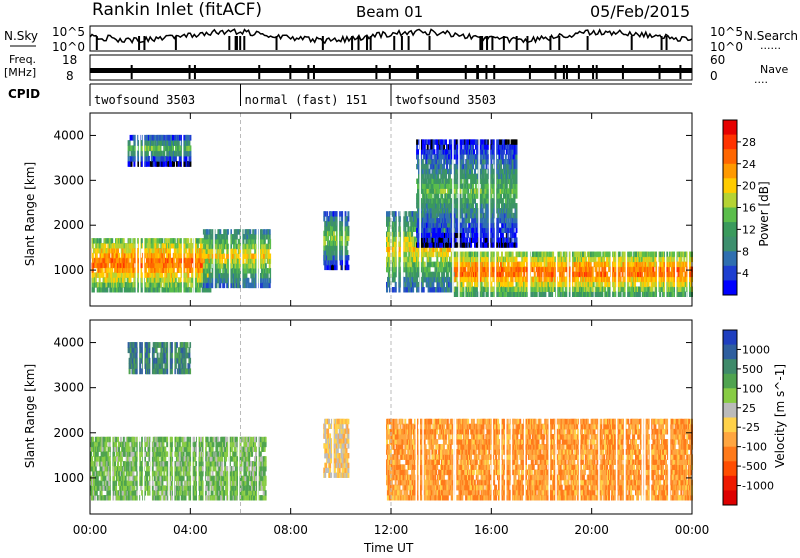 This screenshot has height=558, width=800. I want to click on freq-ytick-top-left: 18, so click(69, 60).